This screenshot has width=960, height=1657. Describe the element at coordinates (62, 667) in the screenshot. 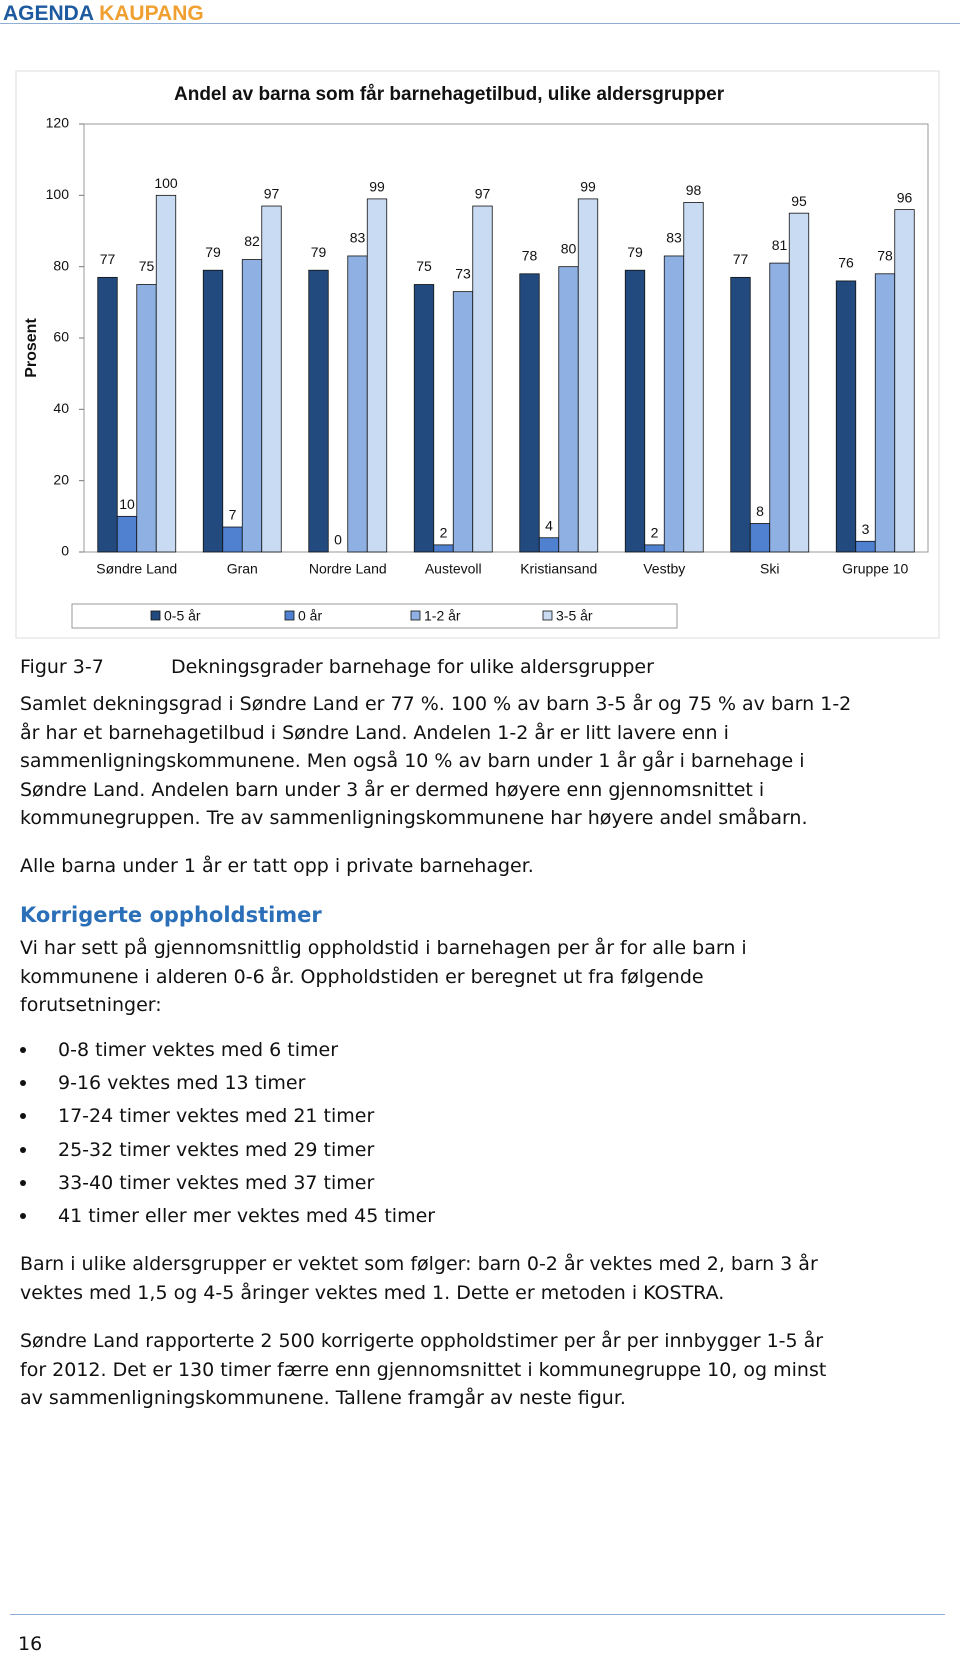

I see `figure-label: Figur 3-7` at that location.